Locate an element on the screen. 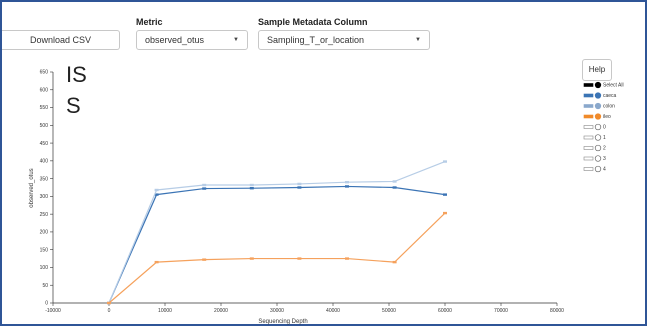 This screenshot has width=647, height=326. y-tick-label: 50 is located at coordinates (45, 286).